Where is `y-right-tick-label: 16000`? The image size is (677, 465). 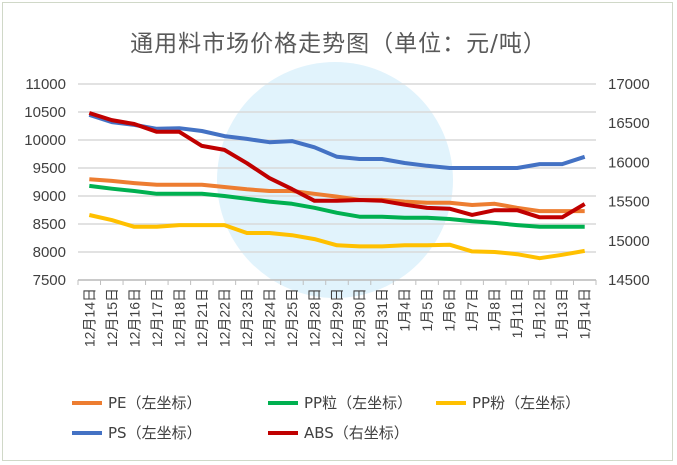 y-right-tick-label: 16000 is located at coordinates (629, 162).